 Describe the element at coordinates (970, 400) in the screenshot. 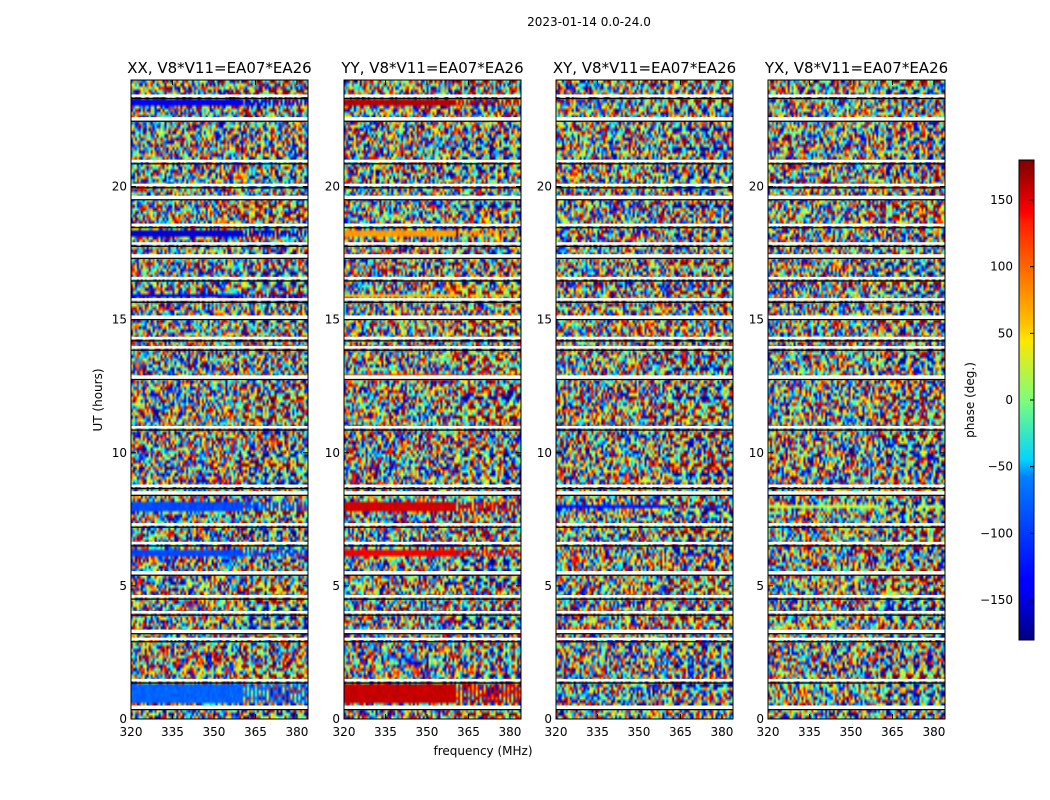

I see `colorbar-label: phase (deg.)` at that location.